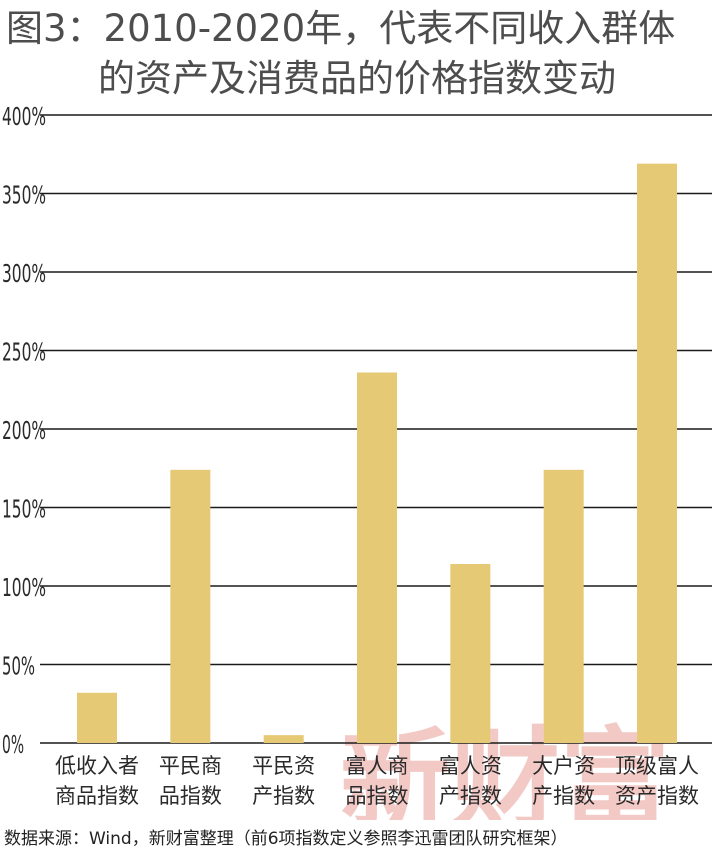  What do you see at coordinates (341, 28) in the screenshot?
I see `title-line-1: 图3：2010-2020年，代表不同收入群体` at bounding box center [341, 28].